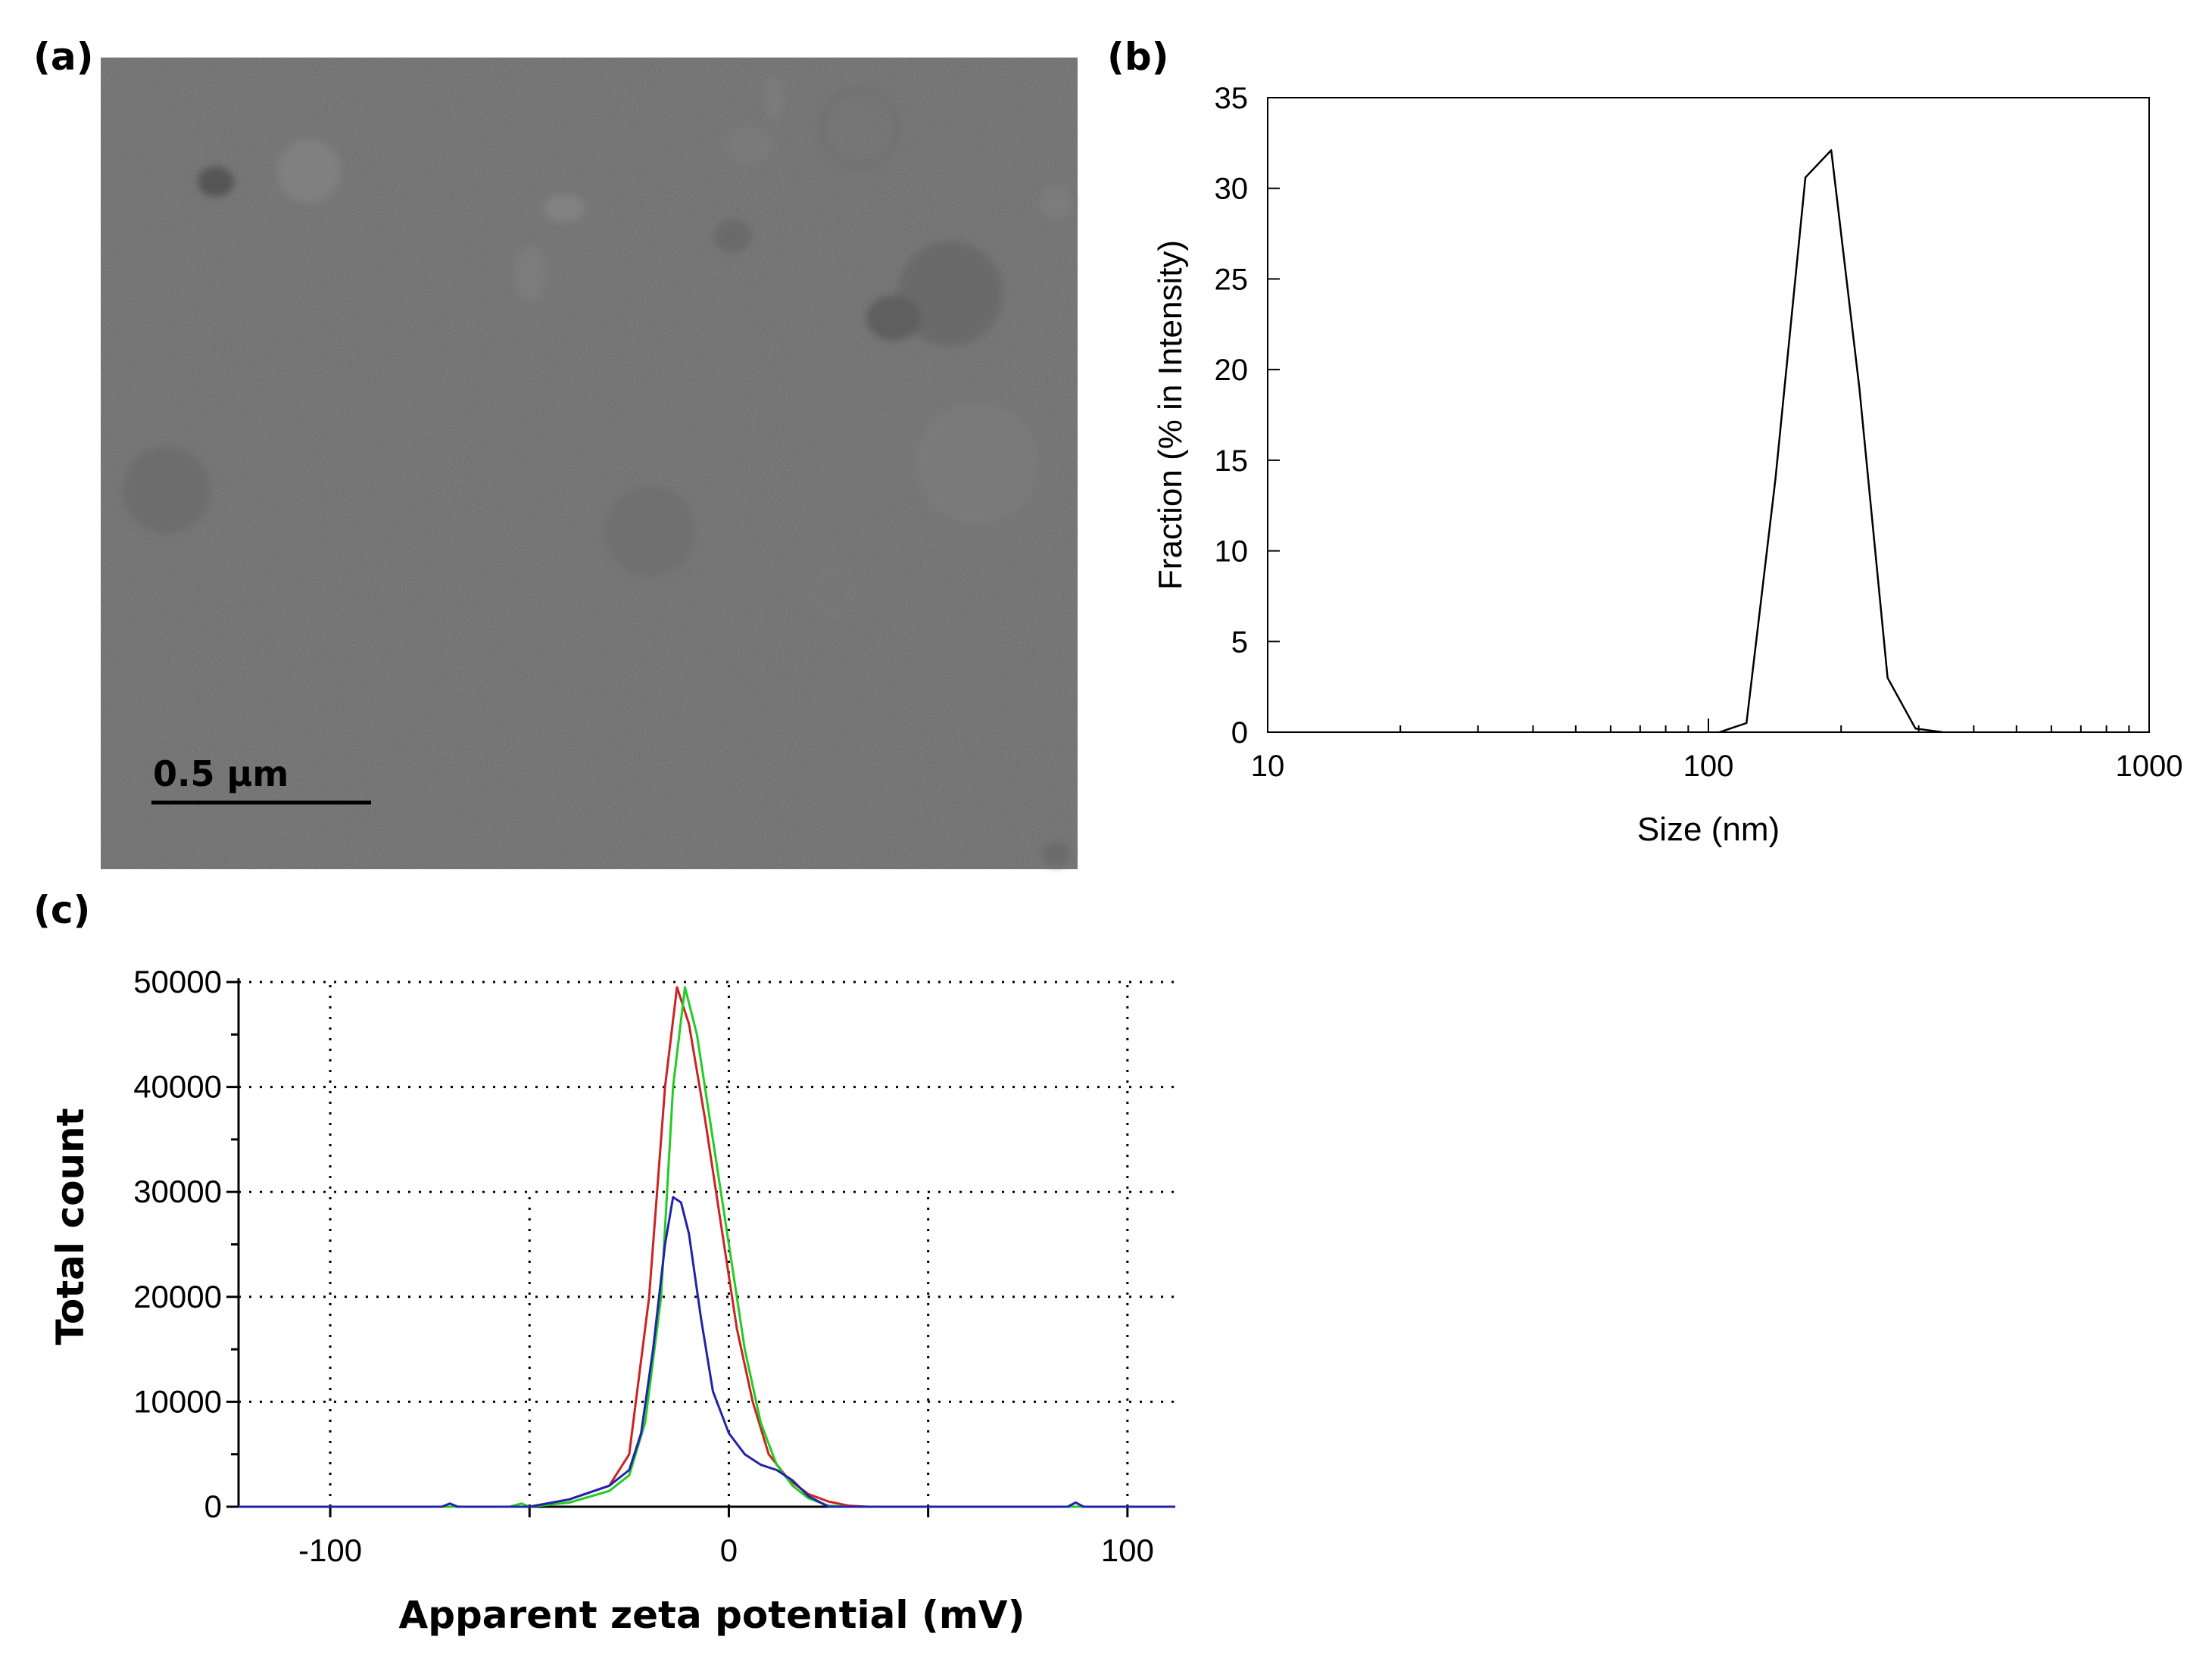 The image size is (2212, 1668). What do you see at coordinates (70, 1226) in the screenshot?
I see `chart-c-ylabel: Total count` at bounding box center [70, 1226].